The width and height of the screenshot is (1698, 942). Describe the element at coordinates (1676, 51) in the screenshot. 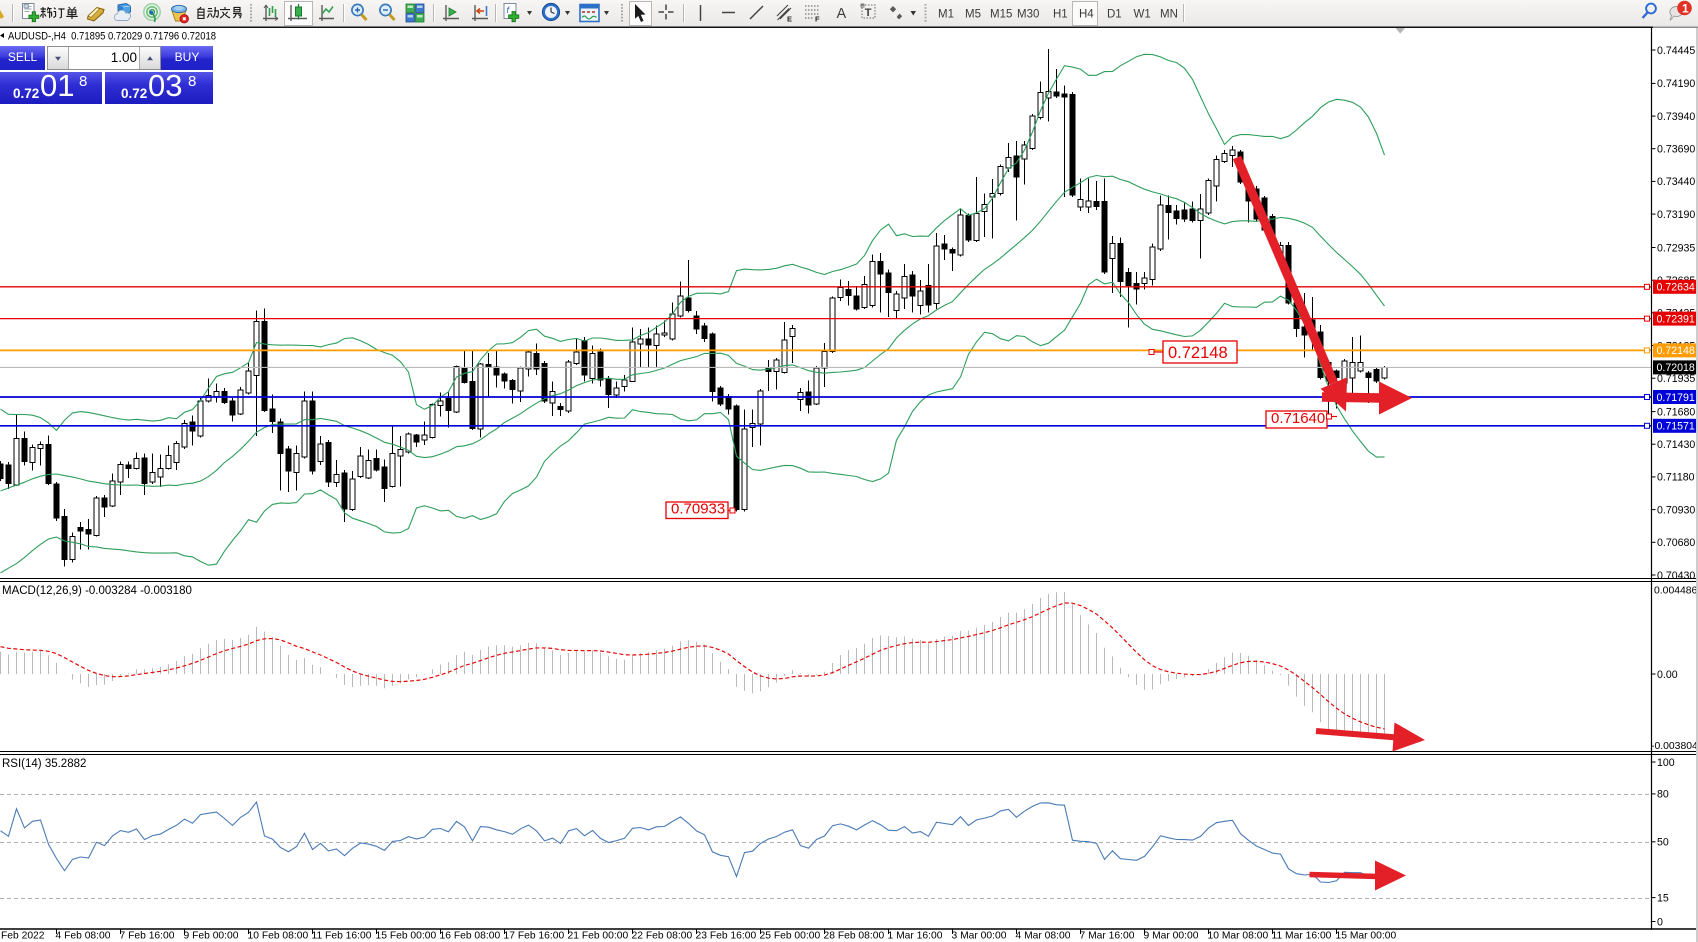

I see `svg-text: 0.74445` at that location.